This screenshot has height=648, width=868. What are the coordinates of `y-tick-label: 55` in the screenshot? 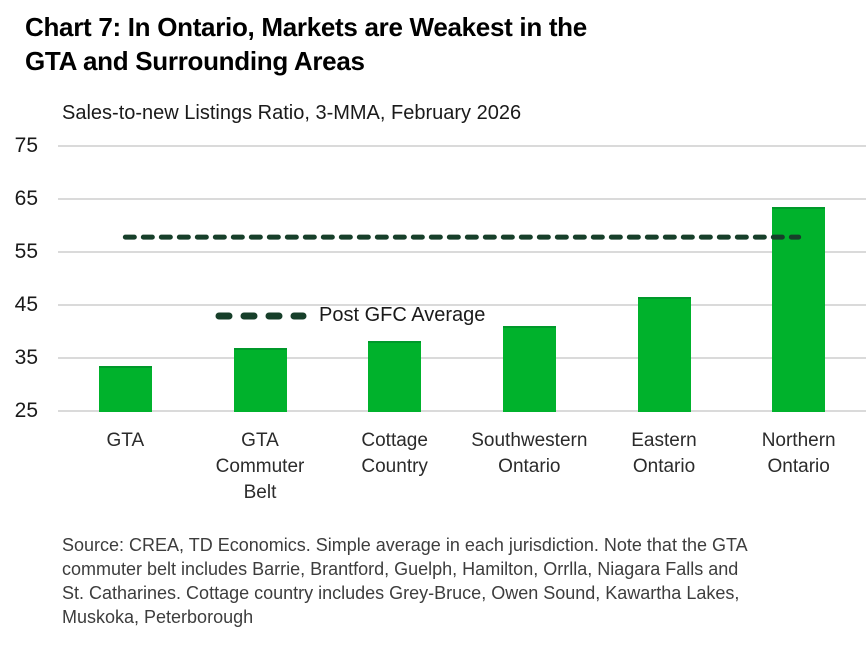 It's located at (26, 251).